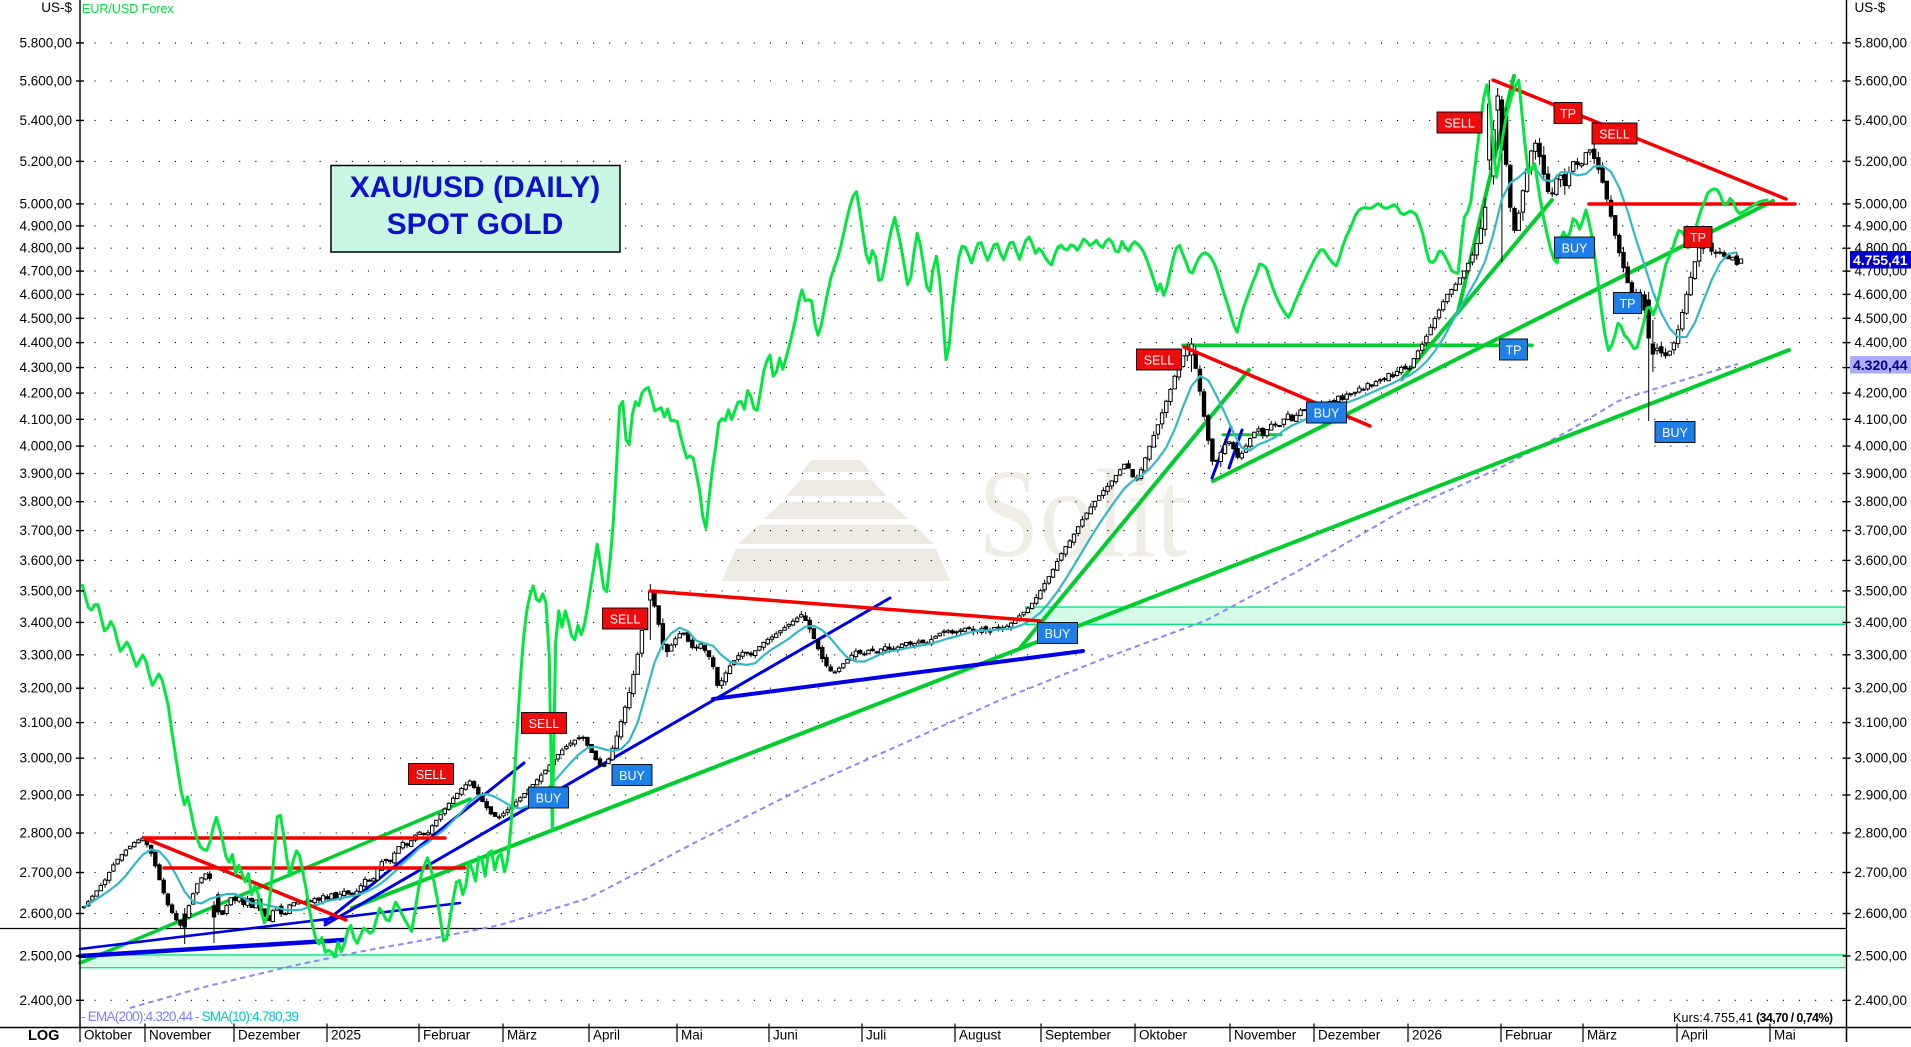 The height and width of the screenshot is (1047, 1911). I want to click on svg-text: 4.320,44, so click(1880, 365).